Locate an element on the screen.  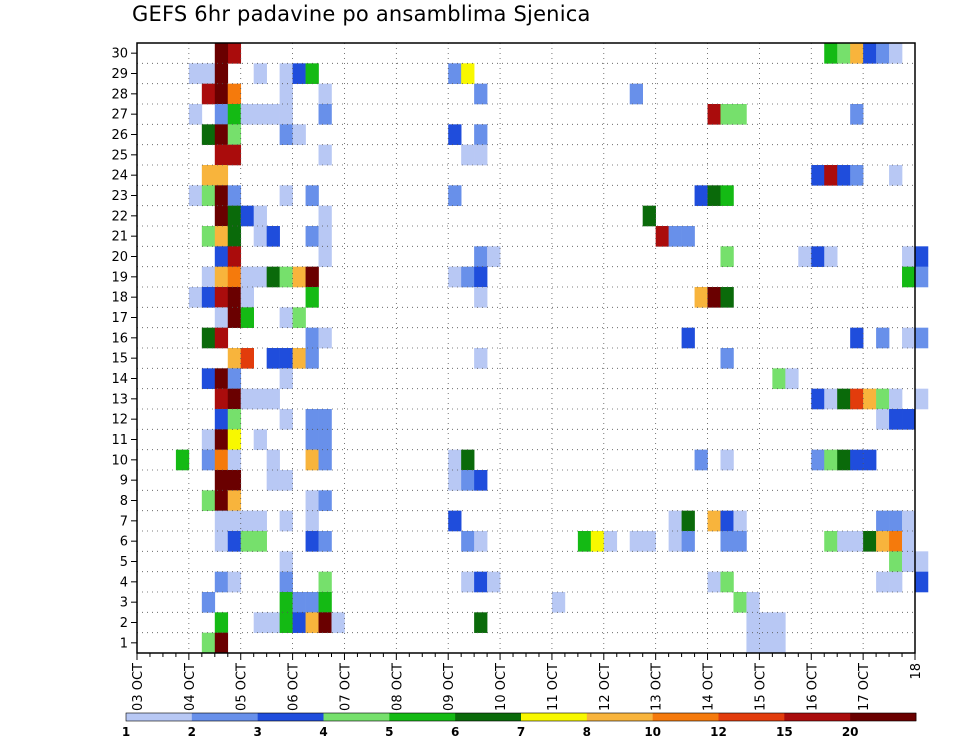
colorbar-label: 7 is located at coordinates (521, 732).